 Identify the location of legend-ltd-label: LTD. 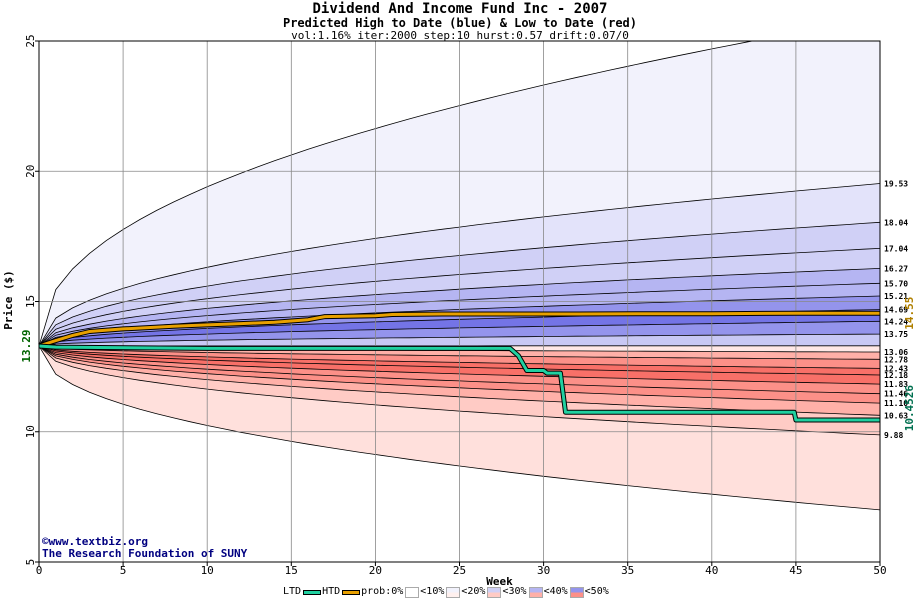
(292, 591).